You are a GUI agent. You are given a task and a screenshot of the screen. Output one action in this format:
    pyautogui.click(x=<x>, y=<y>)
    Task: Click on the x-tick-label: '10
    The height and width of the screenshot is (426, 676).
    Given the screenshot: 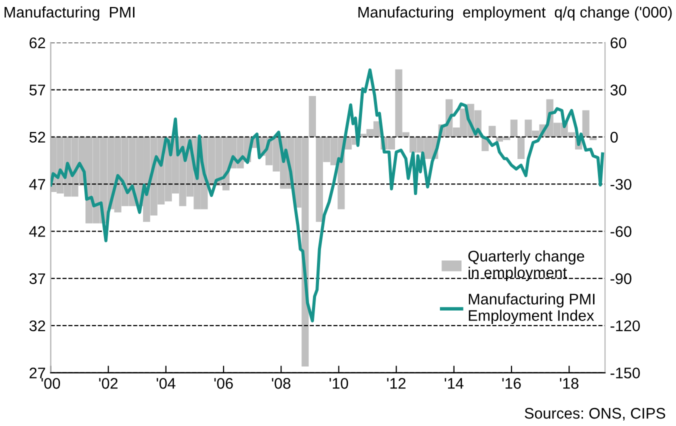 What is the action you would take?
    pyautogui.click(x=339, y=383)
    